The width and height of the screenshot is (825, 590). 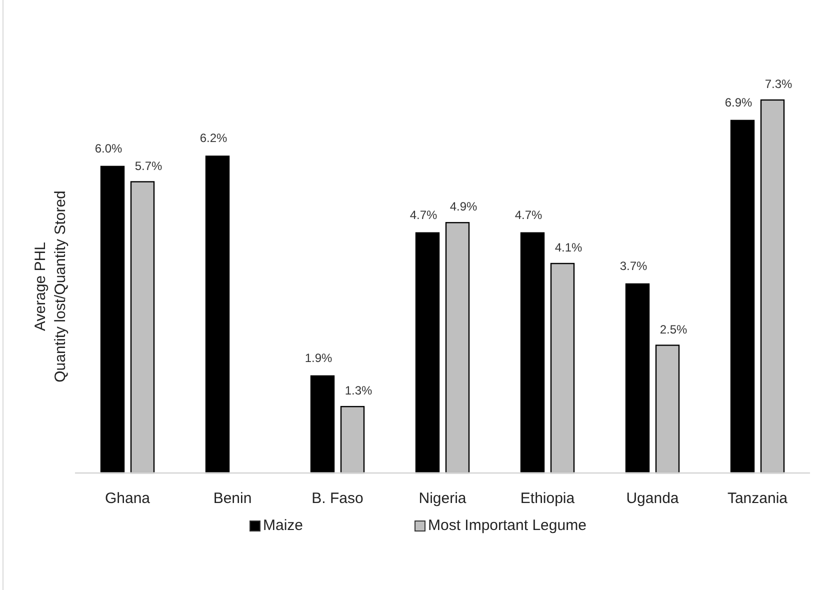 I want to click on data-label: 1.9%, so click(x=318, y=357).